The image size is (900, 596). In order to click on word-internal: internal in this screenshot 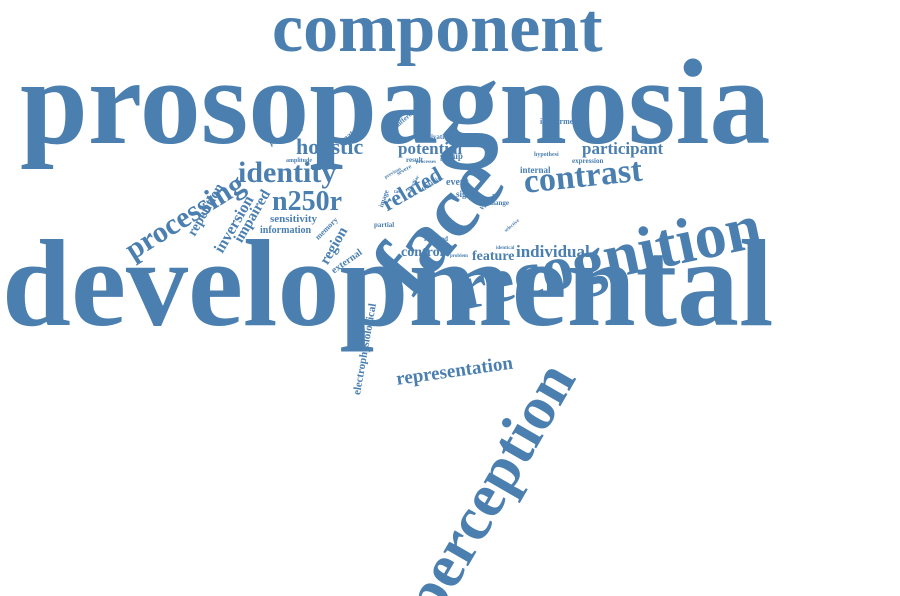, I will do `click(535, 170)`.